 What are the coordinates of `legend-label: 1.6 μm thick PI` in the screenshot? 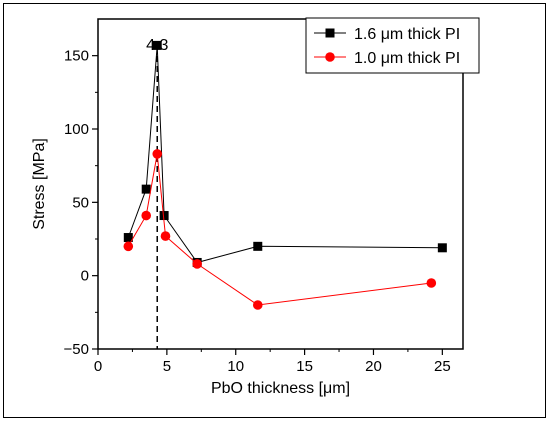 It's located at (407, 34).